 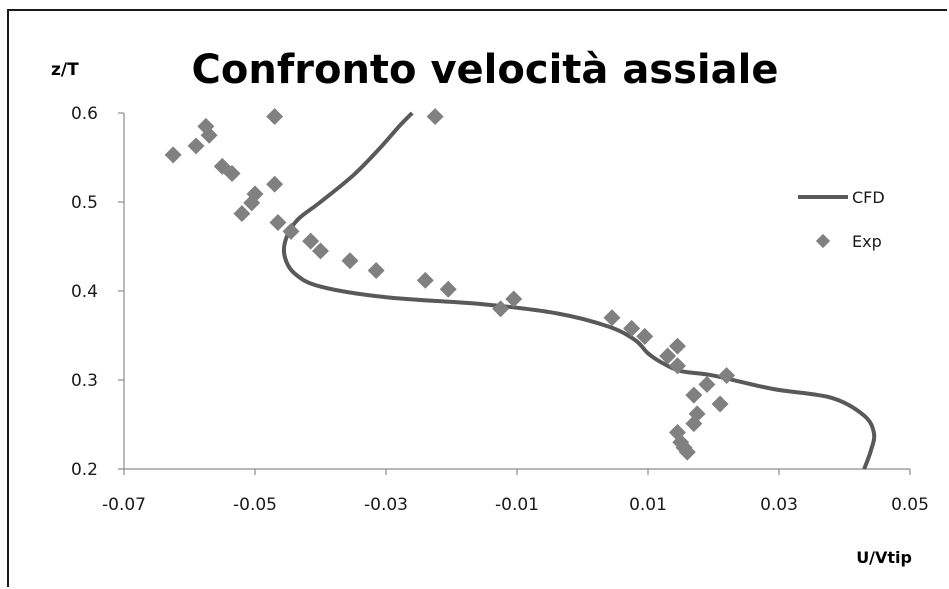 I want to click on x-tick-label: 0.01, so click(x=648, y=505).